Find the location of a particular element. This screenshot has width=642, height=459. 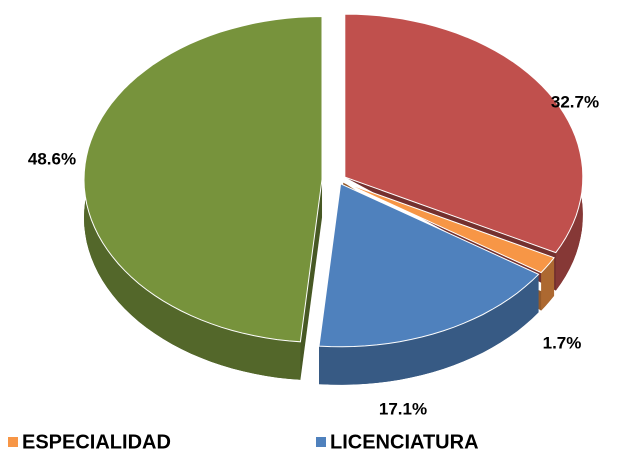

data-label: 48.6% is located at coordinates (52, 158).